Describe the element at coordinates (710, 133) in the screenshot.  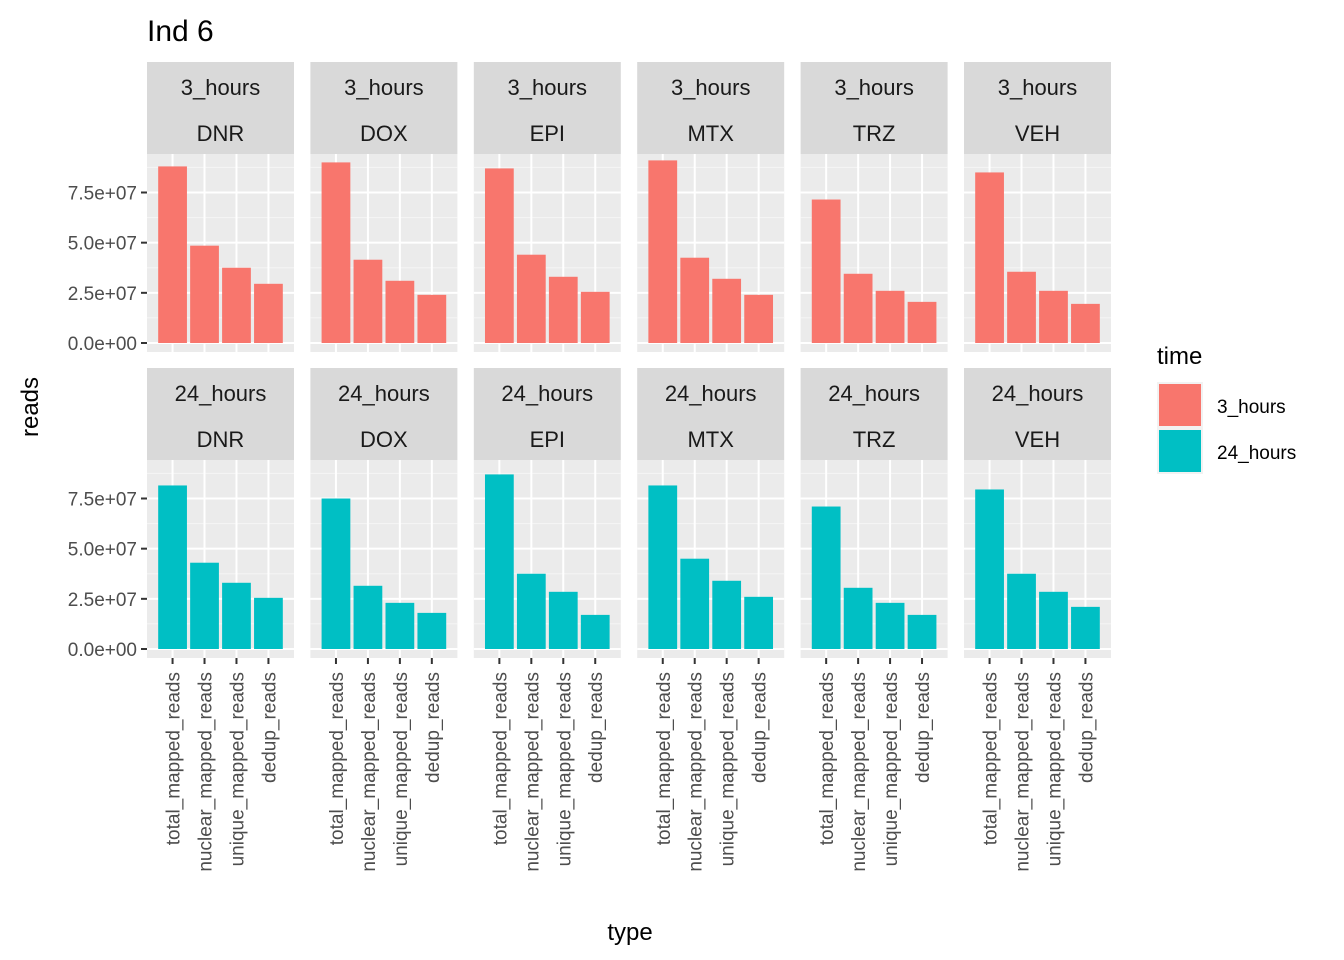
I see `strip-drug-label-3_hours-mtx: MTX` at that location.